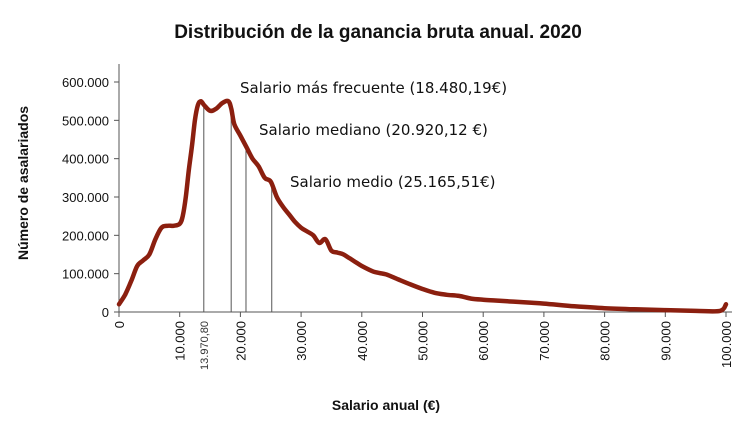 The height and width of the screenshot is (425, 754). What do you see at coordinates (85, 197) in the screenshot?
I see `y-tick-label: 300.000` at bounding box center [85, 197].